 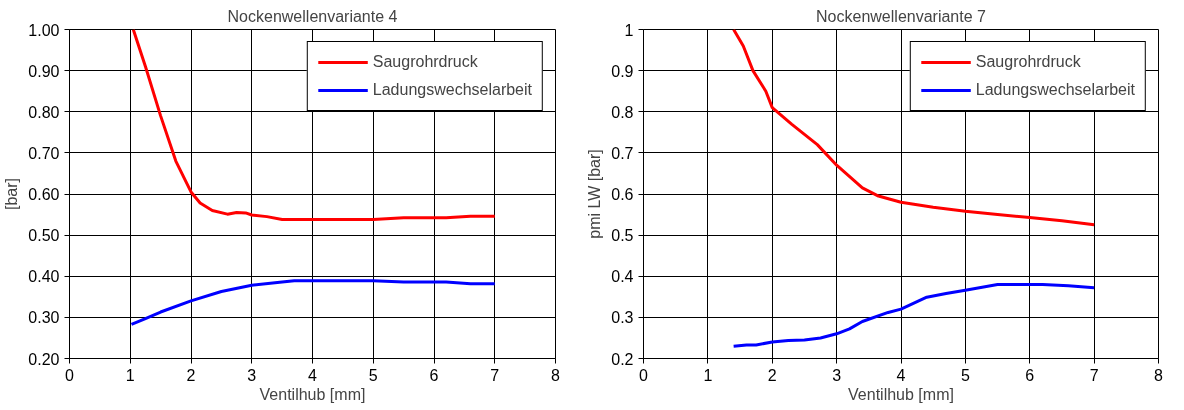 I want to click on y-tick-label: 0.9, so click(x=622, y=71).